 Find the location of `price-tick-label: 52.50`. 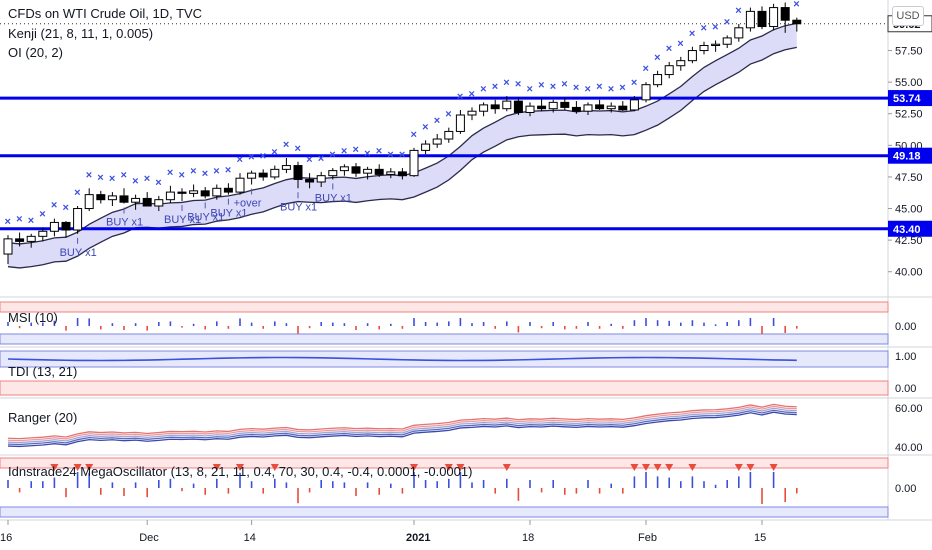

price-tick-label: 52.50 is located at coordinates (909, 115).